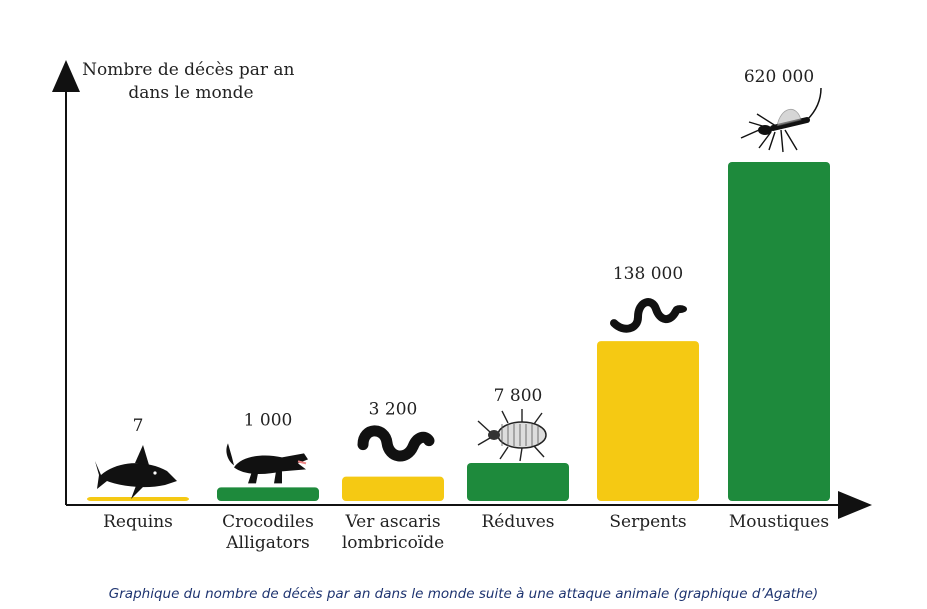  I want to click on value-label-4: 7 800, so click(518, 396).